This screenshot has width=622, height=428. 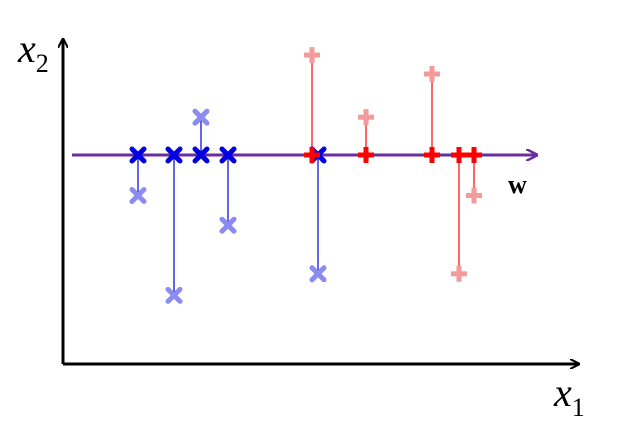 I want to click on w-vector-label: w, so click(x=517, y=184).